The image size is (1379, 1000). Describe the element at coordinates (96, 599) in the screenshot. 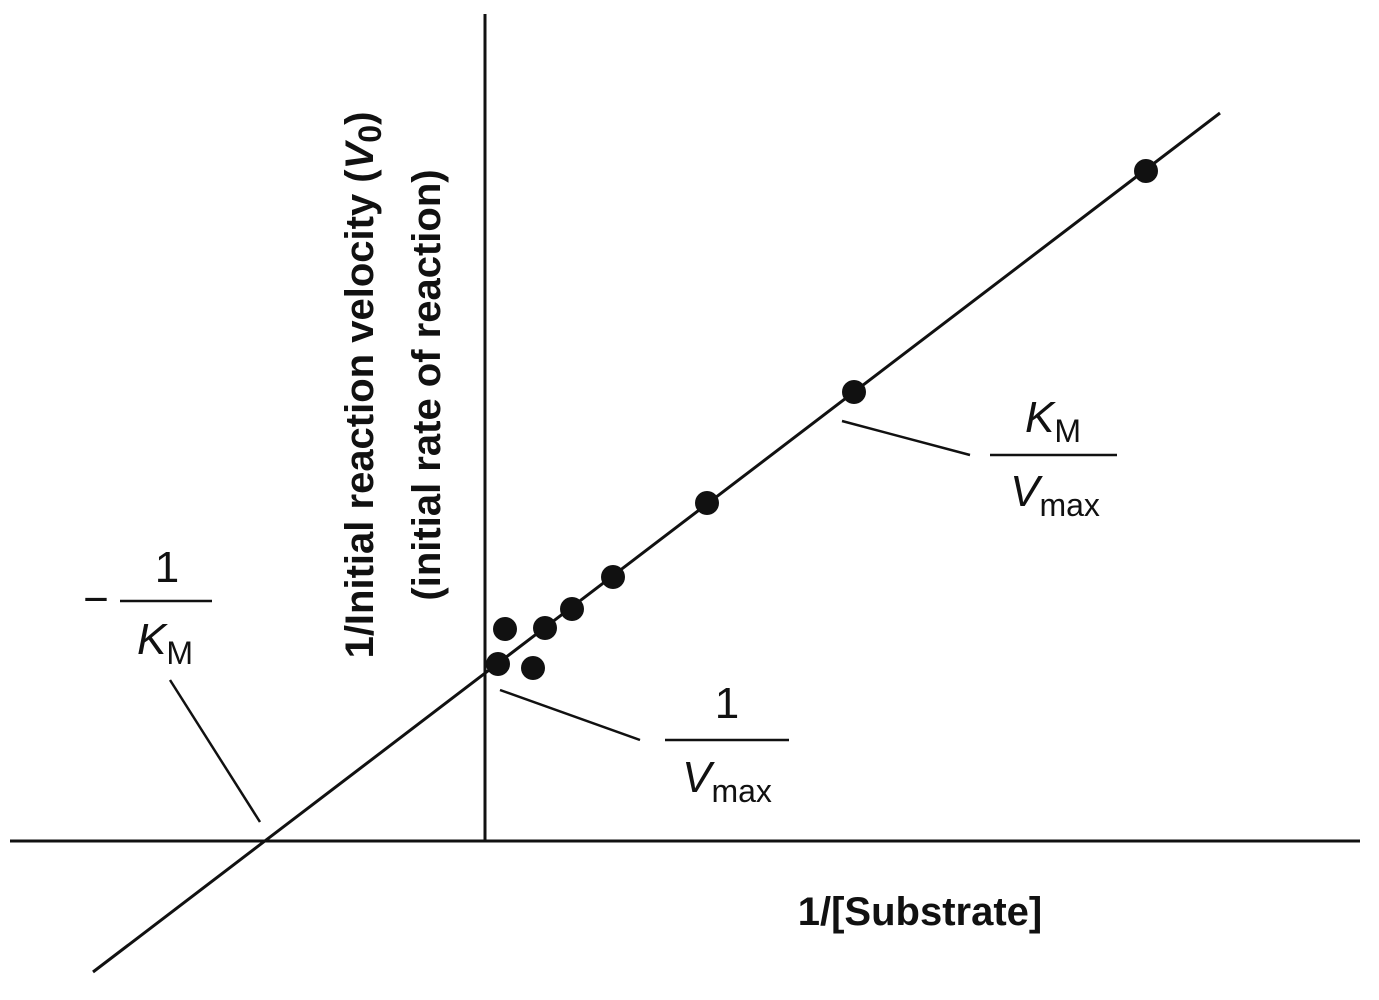

I see `sign: −` at that location.